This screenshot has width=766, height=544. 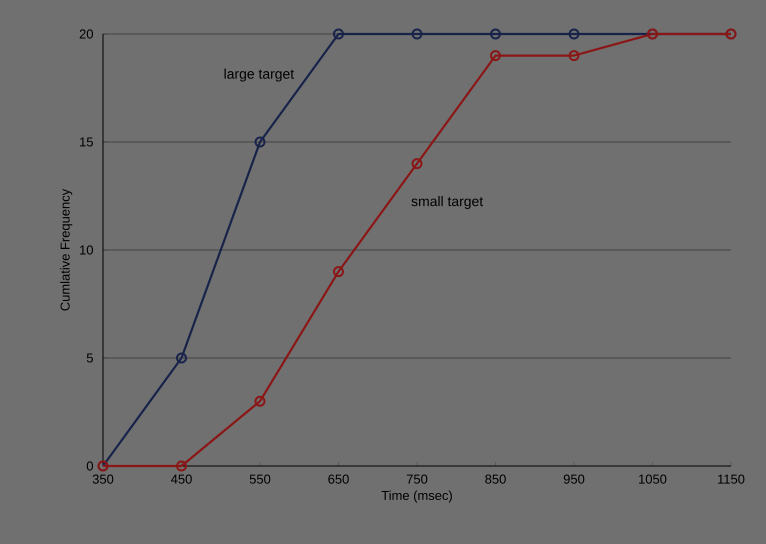 What do you see at coordinates (338, 479) in the screenshot?
I see `x-tick-label: 650` at bounding box center [338, 479].